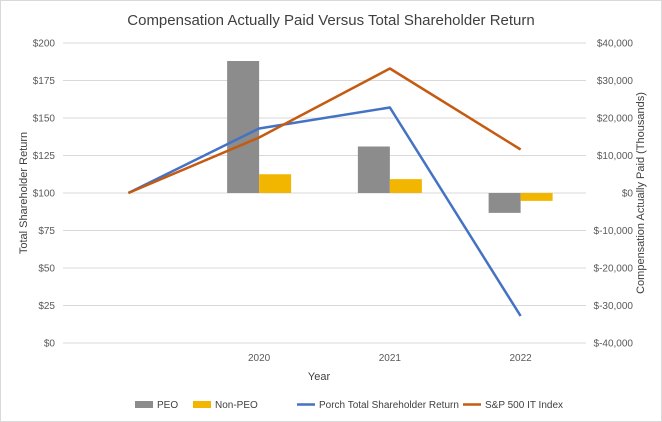  I want to click on y-left-tick-label: $50, so click(46, 269).